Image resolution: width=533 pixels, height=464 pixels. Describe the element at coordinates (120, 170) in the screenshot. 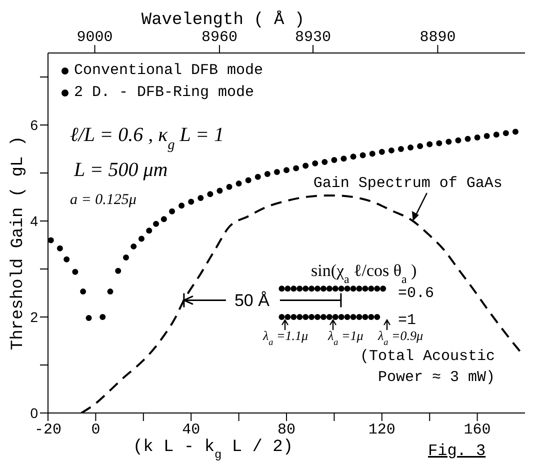

I see `annotation: L = 500 μm` at that location.